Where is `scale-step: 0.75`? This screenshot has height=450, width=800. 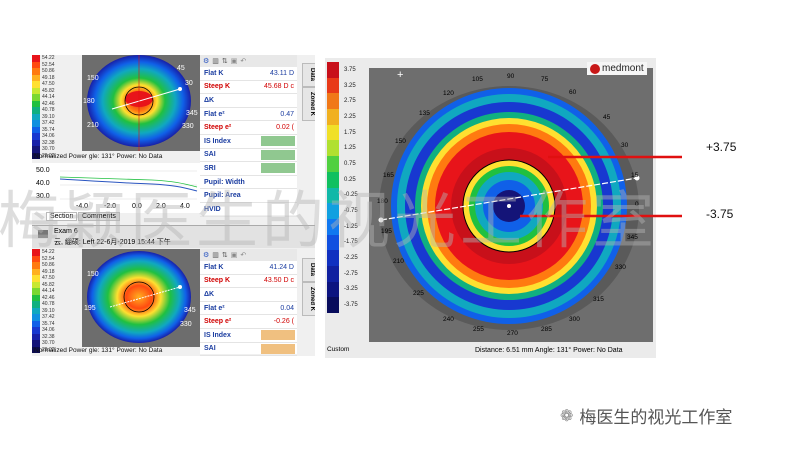 scale-step: 0.75 is located at coordinates (346, 164).